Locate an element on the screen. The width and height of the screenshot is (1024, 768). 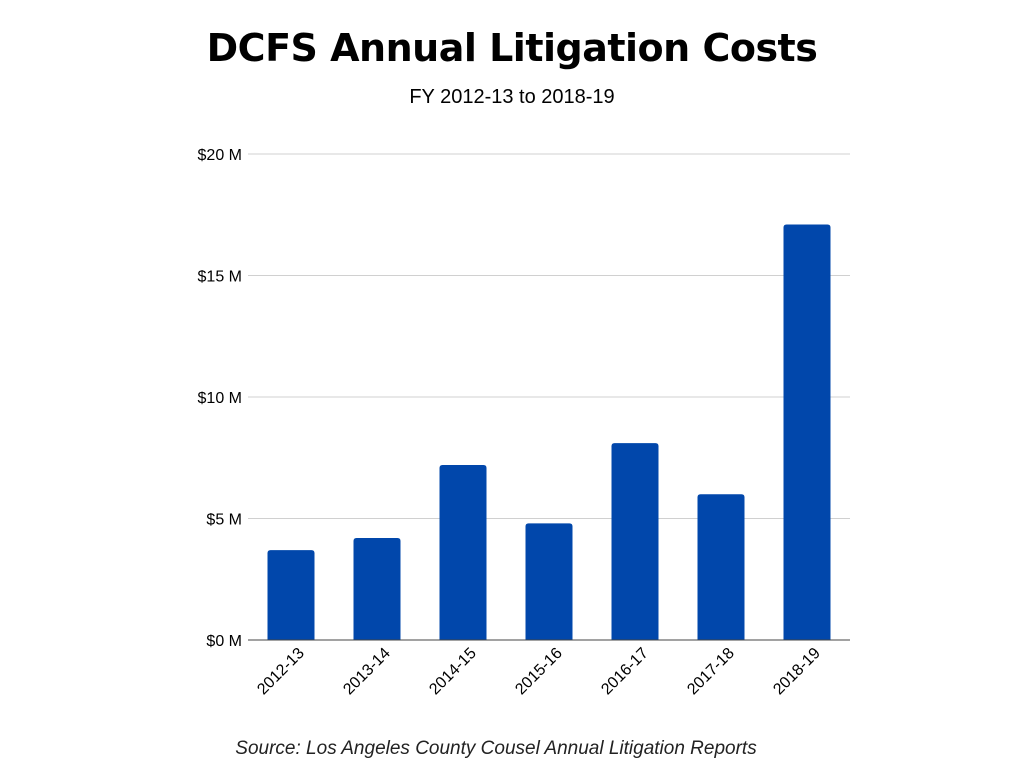
x-tick-label: 2017-18 is located at coordinates (711, 672).